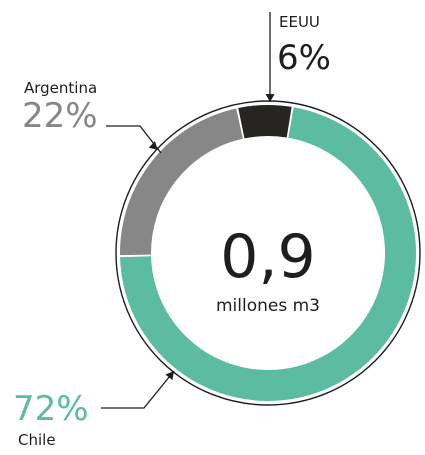  I want to click on slice-value-argentina: 22%, so click(60, 116).